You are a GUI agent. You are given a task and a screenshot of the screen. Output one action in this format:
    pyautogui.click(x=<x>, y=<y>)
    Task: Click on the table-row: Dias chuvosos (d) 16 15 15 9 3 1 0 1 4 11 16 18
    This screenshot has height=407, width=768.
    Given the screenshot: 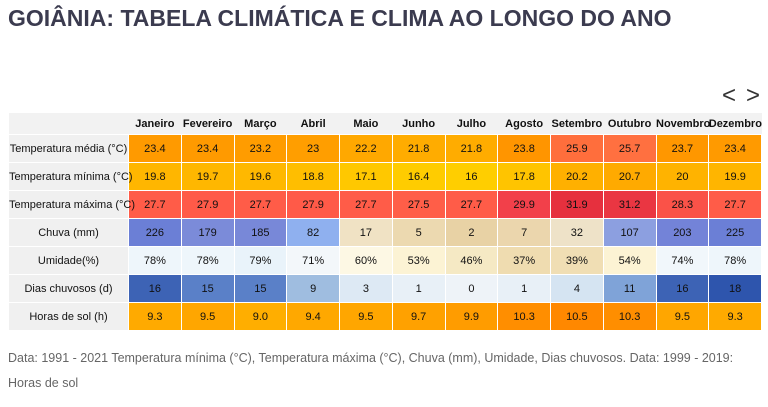 What is the action you would take?
    pyautogui.click(x=385, y=288)
    